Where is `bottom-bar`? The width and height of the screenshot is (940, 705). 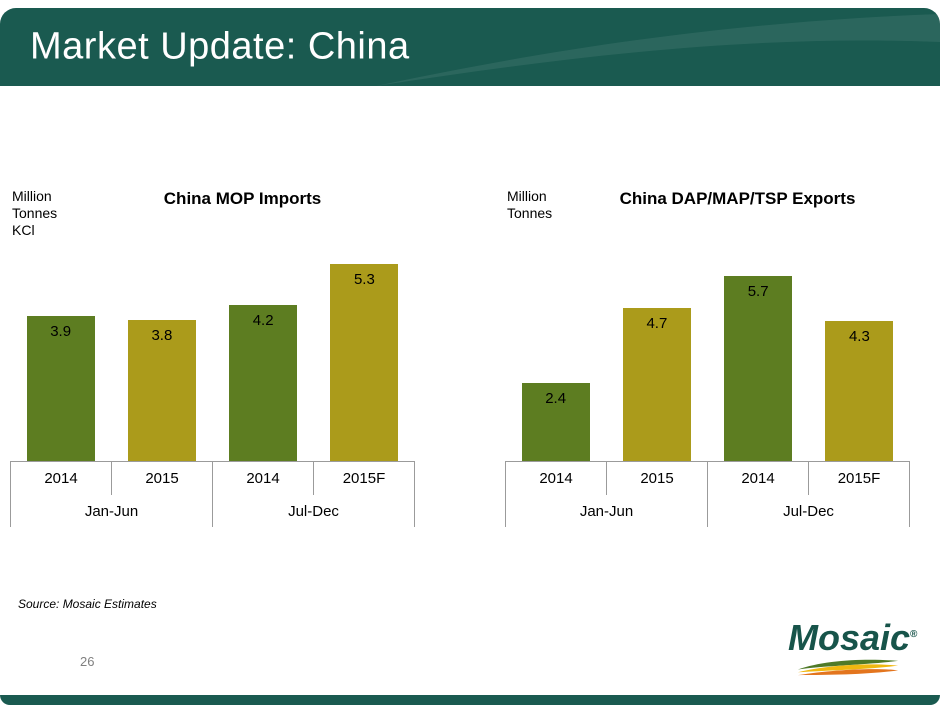 bottom-bar is located at coordinates (470, 700).